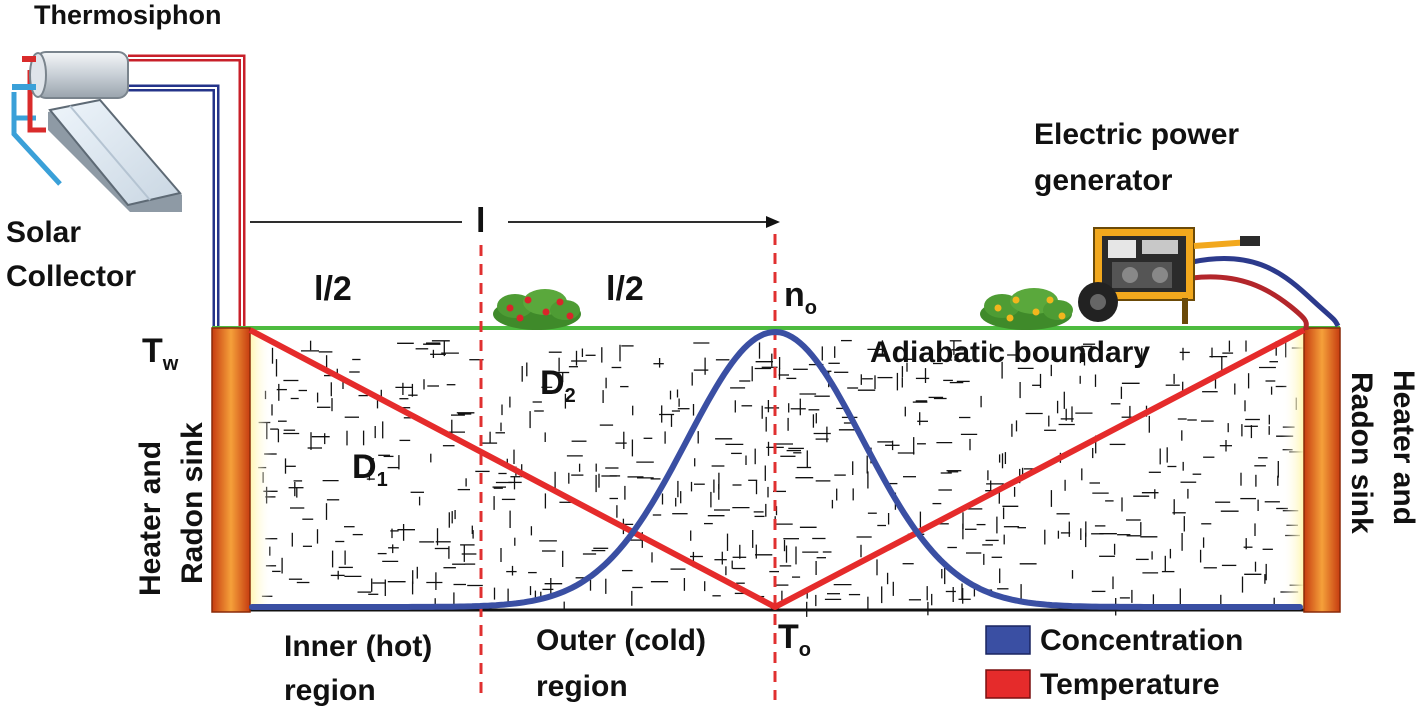 The image size is (1428, 718). Describe the element at coordinates (582, 686) in the screenshot. I see `outer-region-label-line2: region` at that location.